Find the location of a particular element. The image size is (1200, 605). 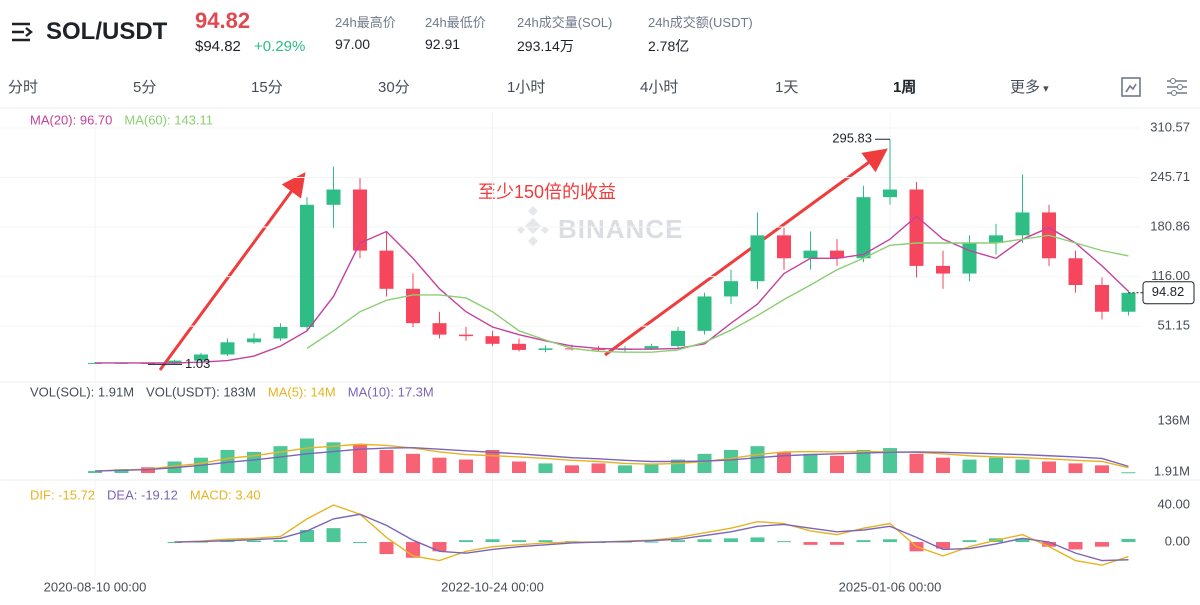

tab: 分时 is located at coordinates (23, 87).